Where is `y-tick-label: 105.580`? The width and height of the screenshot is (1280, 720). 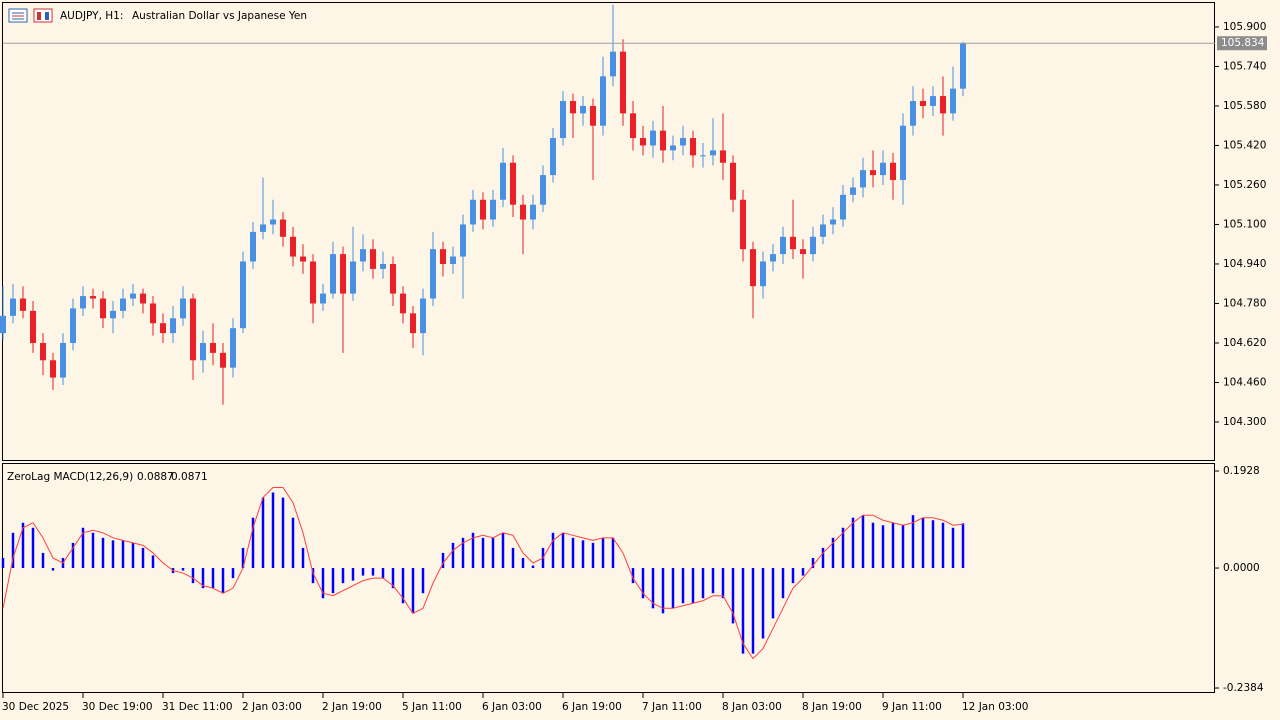
y-tick-label: 105.580 is located at coordinates (1244, 106).